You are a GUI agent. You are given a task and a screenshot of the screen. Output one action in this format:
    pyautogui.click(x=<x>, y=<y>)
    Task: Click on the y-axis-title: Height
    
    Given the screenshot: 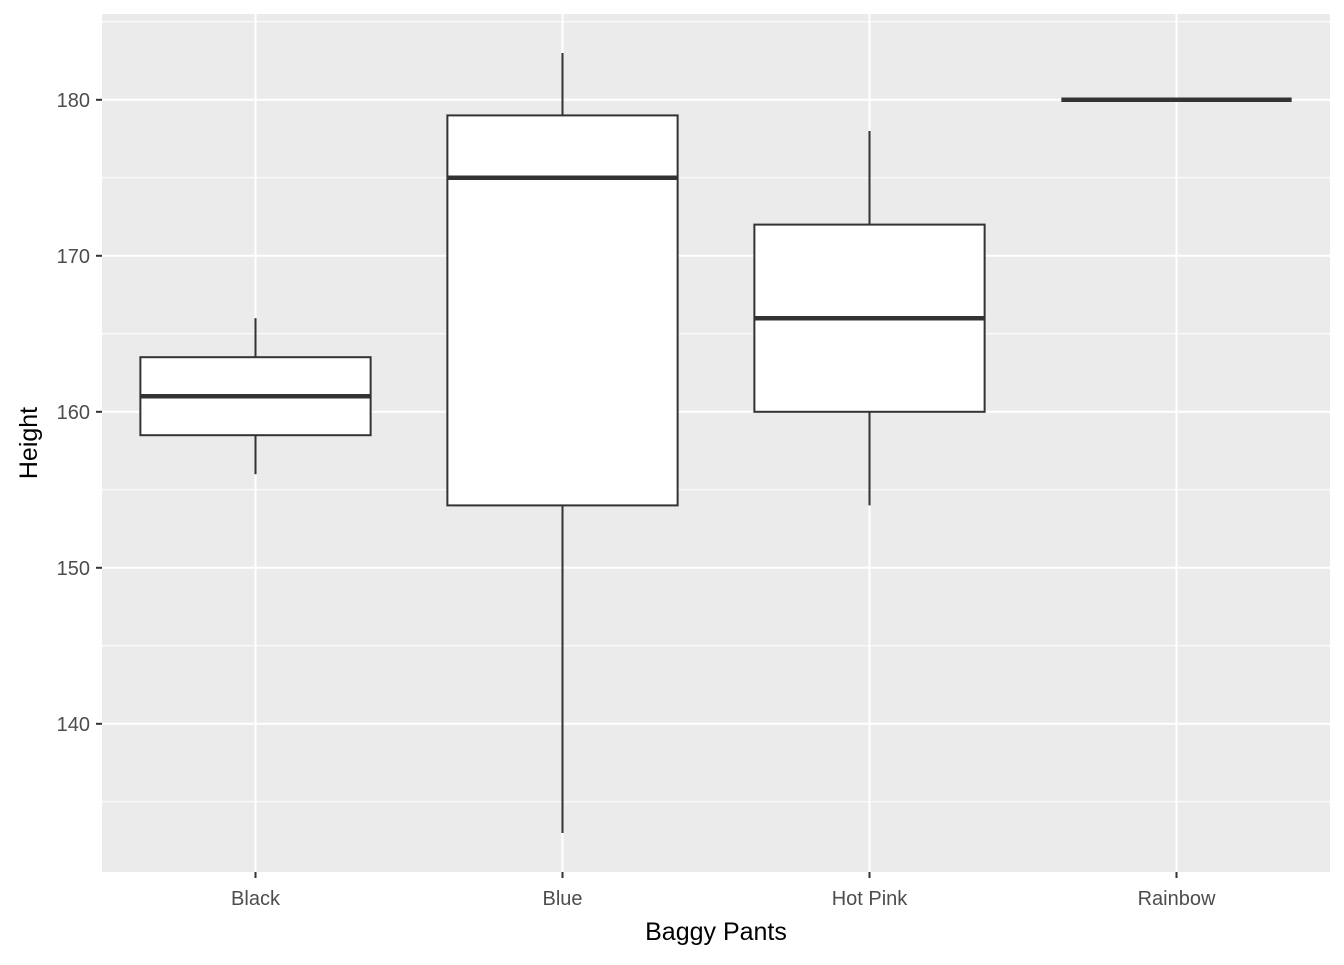 What is the action you would take?
    pyautogui.click(x=29, y=443)
    